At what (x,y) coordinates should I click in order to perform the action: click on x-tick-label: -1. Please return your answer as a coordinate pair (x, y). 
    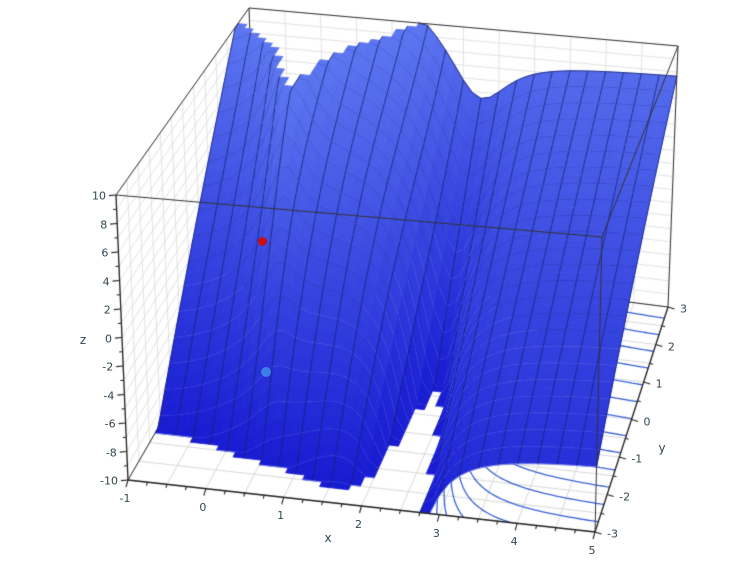
    Looking at the image, I should click on (125, 498).